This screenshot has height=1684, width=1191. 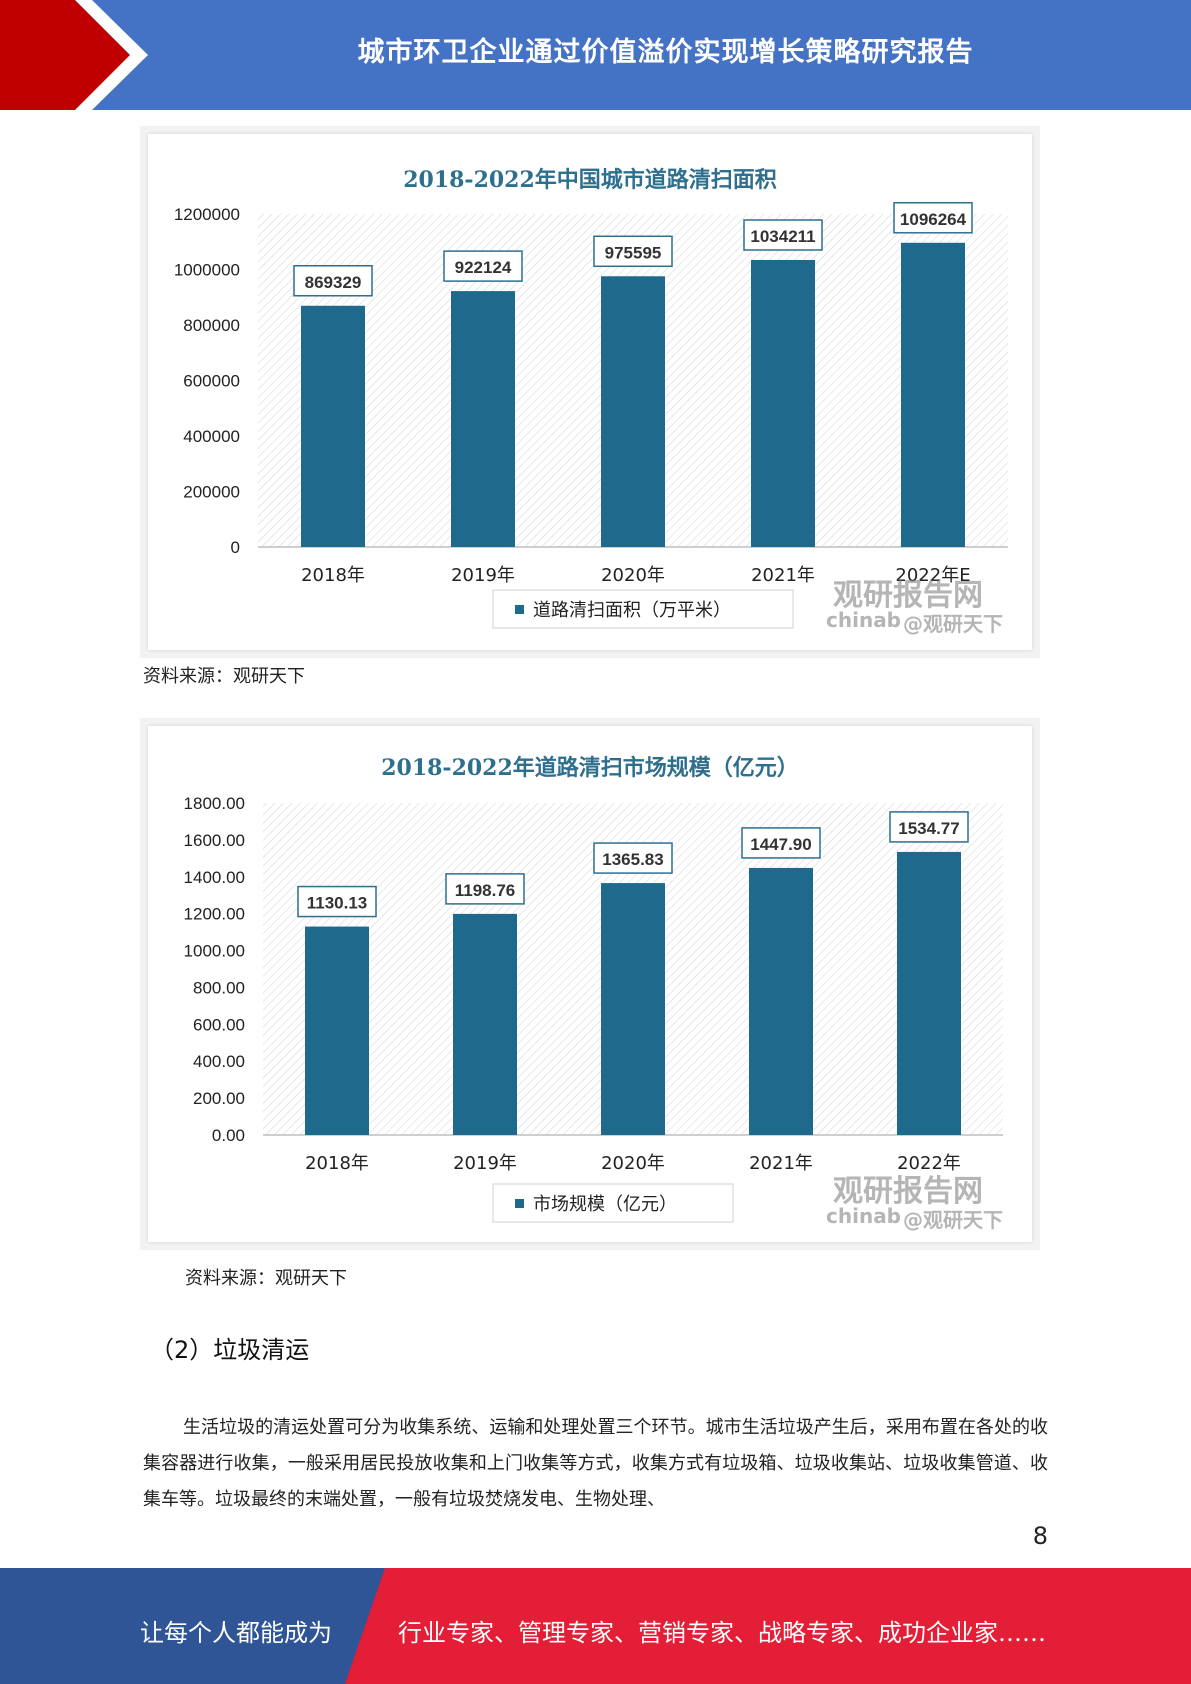 I want to click on data-label: 869329, so click(x=333, y=282).